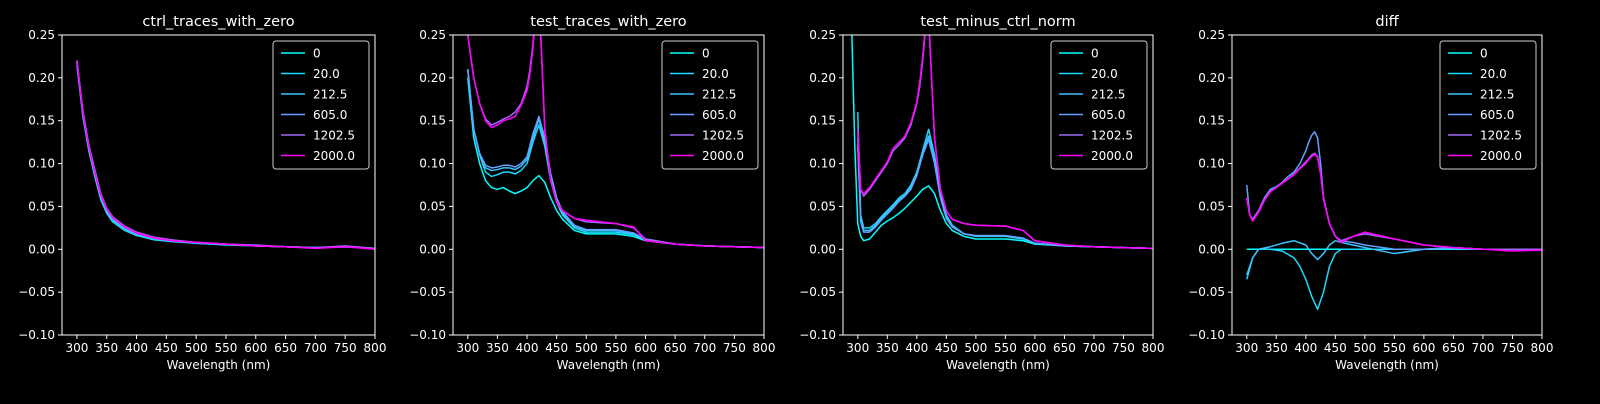 The image size is (1600, 404). Describe the element at coordinates (706, 54) in the screenshot. I see `legend-label: 0` at that location.